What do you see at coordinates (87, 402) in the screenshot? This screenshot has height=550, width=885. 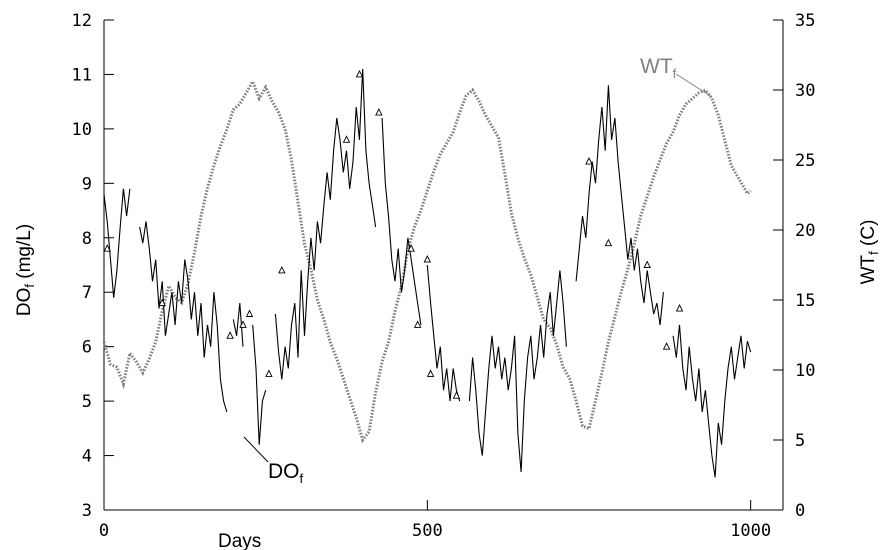 I see `left-y-tick-label: 5` at bounding box center [87, 402].